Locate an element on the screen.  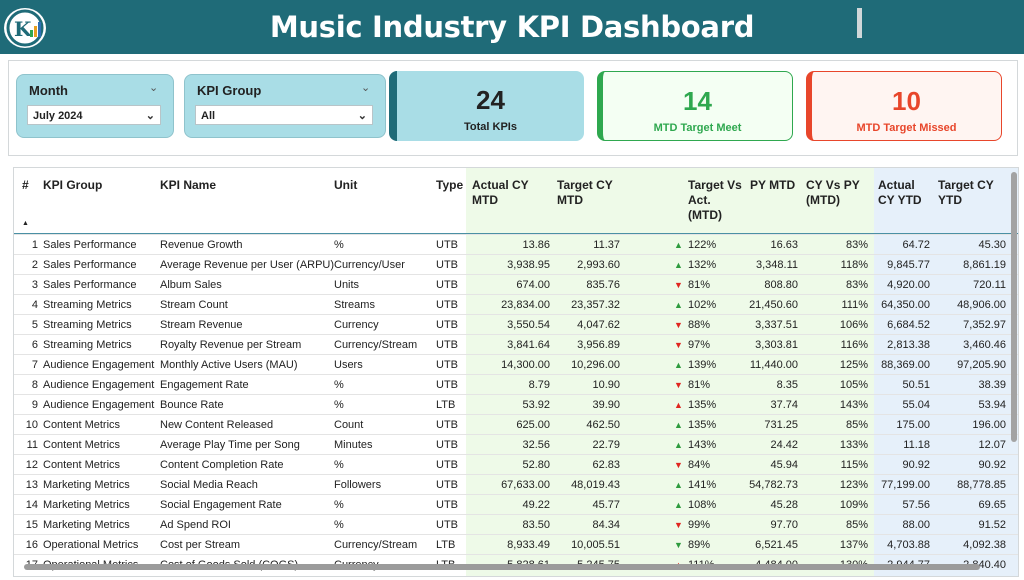
cell-target-cy-ytd: 720.11 is located at coordinates (989, 285).